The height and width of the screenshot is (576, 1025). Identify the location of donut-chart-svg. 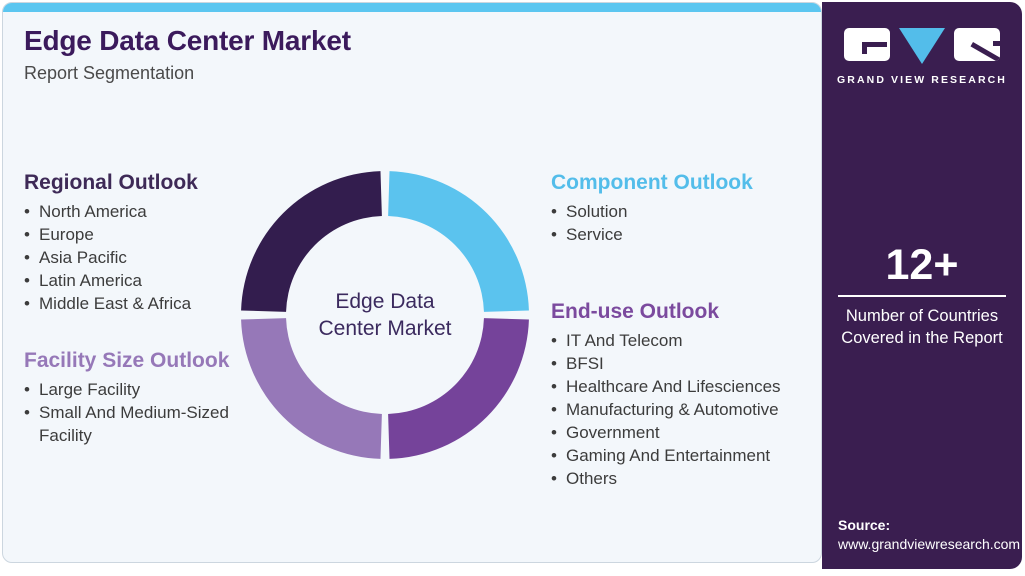
(385, 315).